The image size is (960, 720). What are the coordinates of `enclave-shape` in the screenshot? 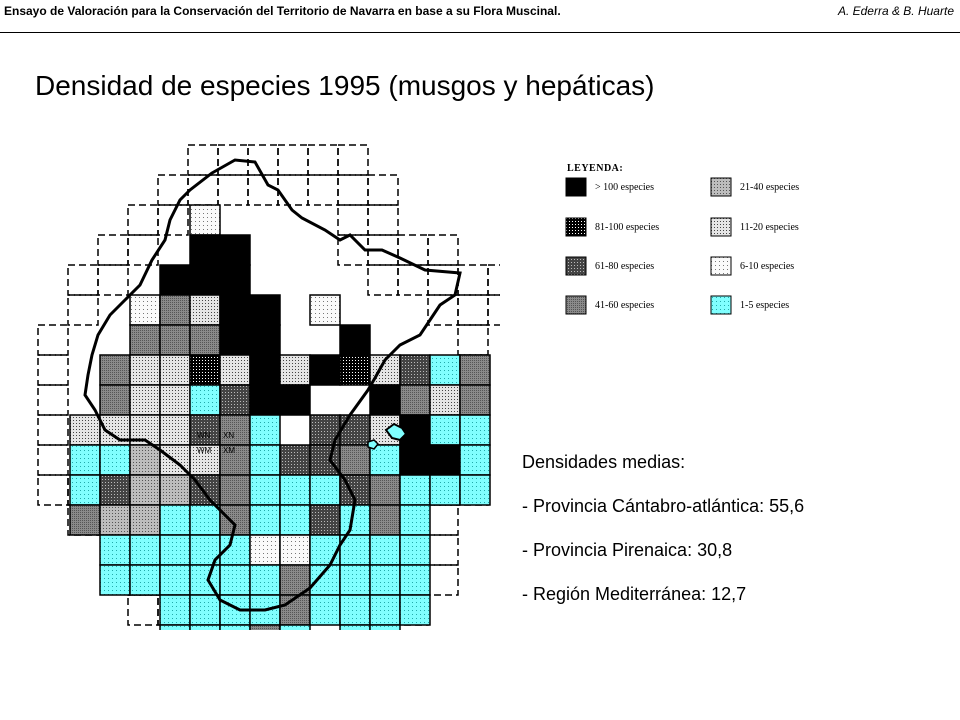 It's located at (396, 432).